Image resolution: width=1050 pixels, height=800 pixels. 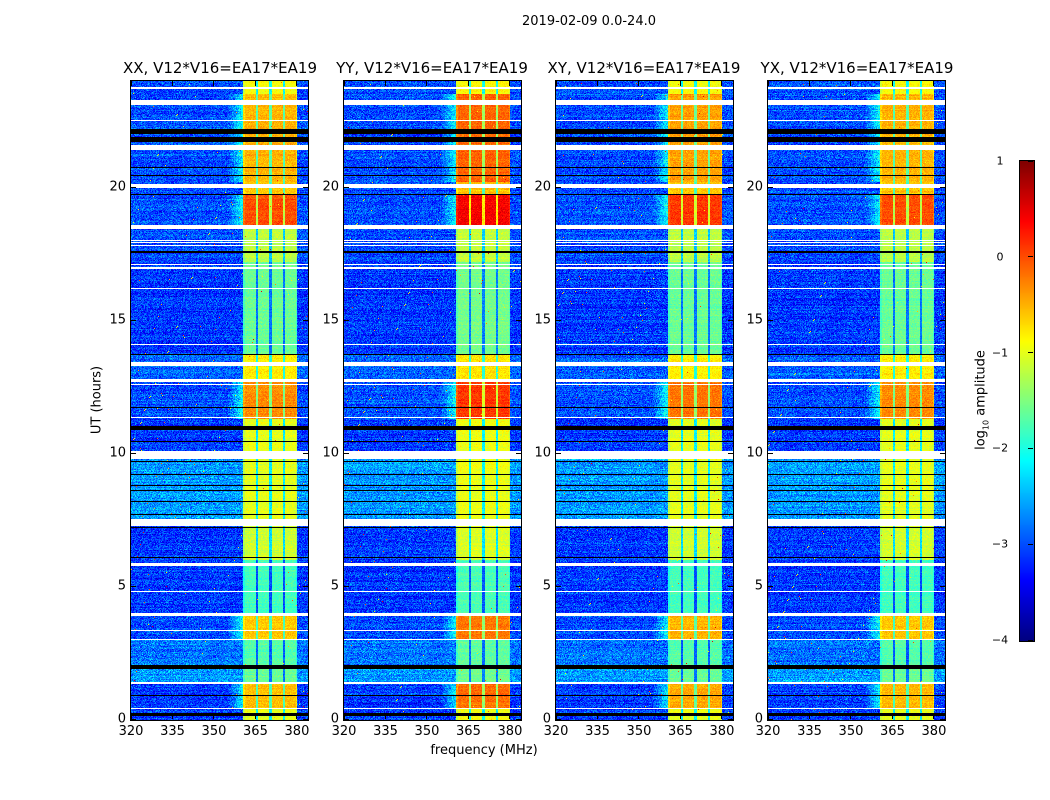 I want to click on heatmap-panel-xy, so click(x=644, y=400).